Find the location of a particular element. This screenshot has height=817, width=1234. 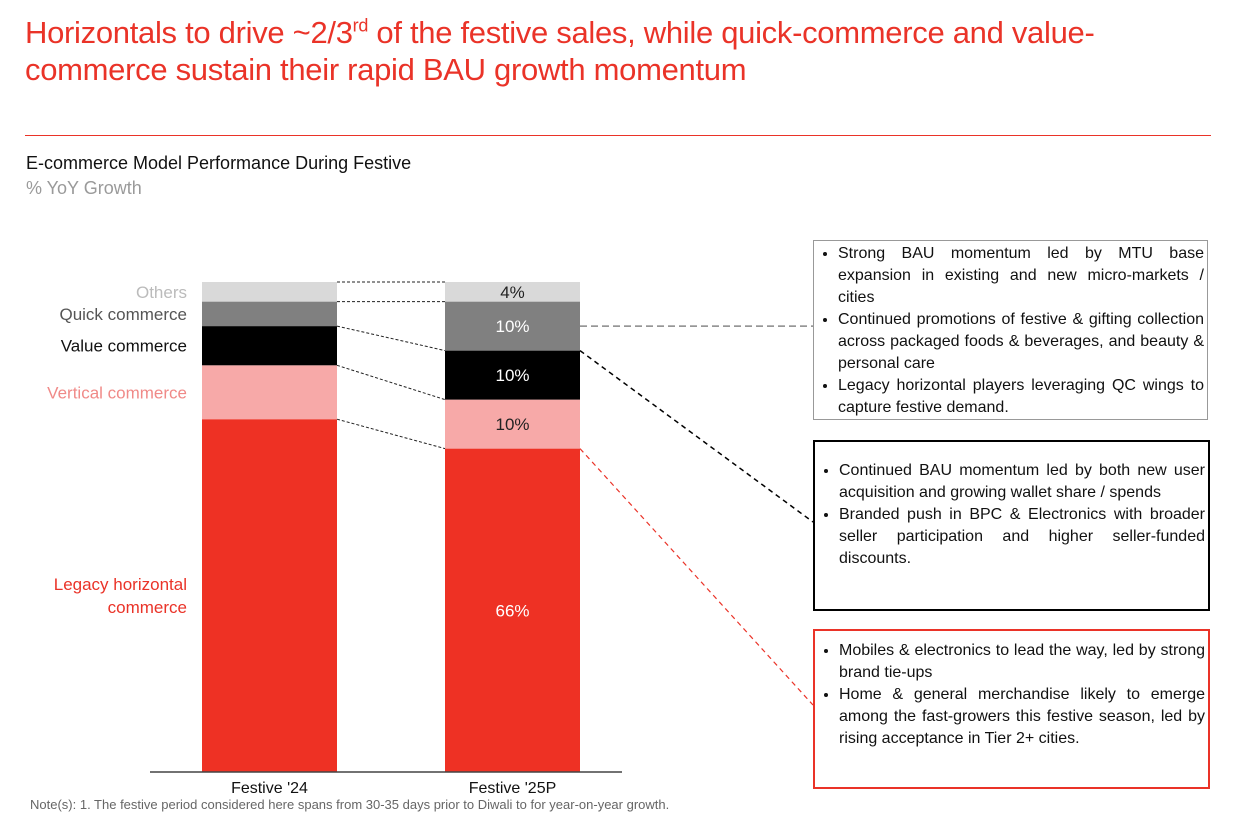

title-divider is located at coordinates (618, 135).